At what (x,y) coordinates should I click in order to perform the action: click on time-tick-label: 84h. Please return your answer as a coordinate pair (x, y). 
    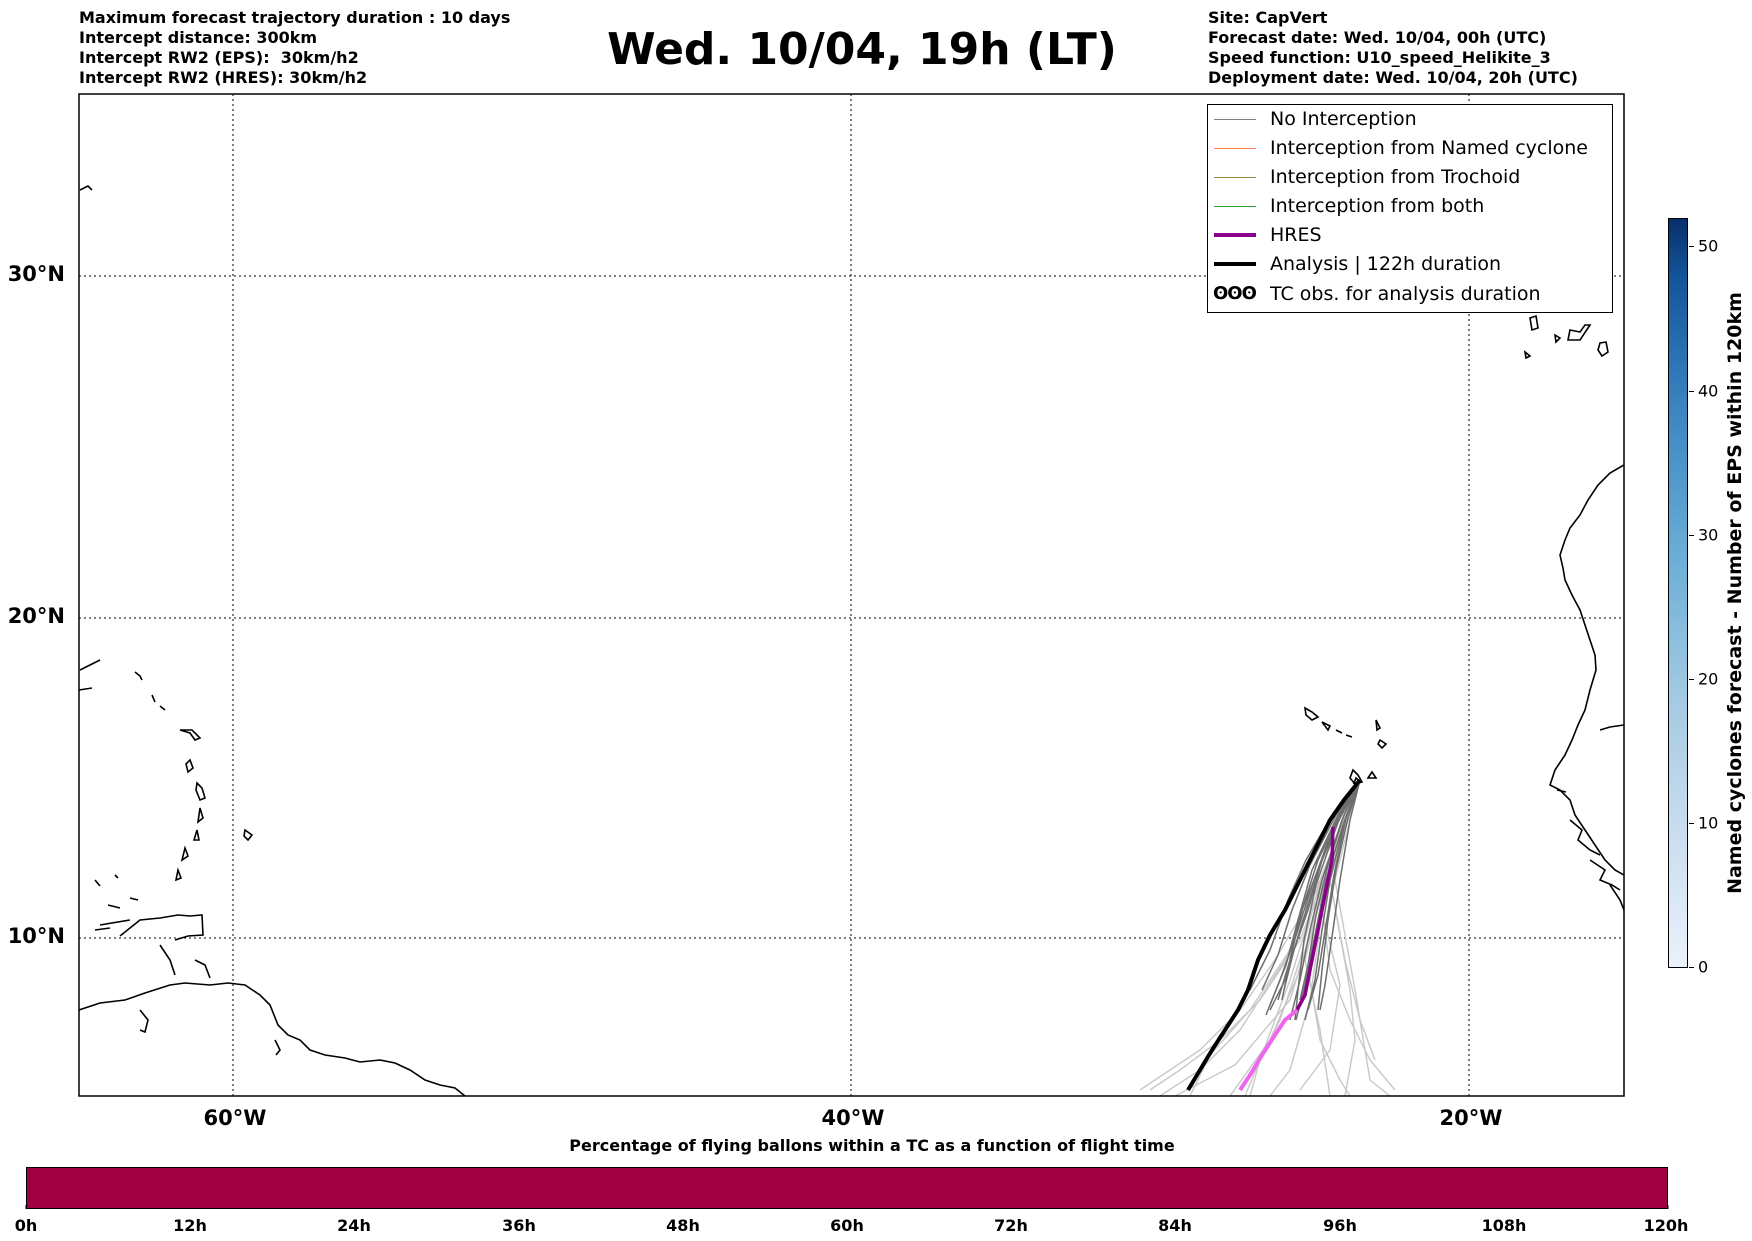
    Looking at the image, I should click on (1175, 1225).